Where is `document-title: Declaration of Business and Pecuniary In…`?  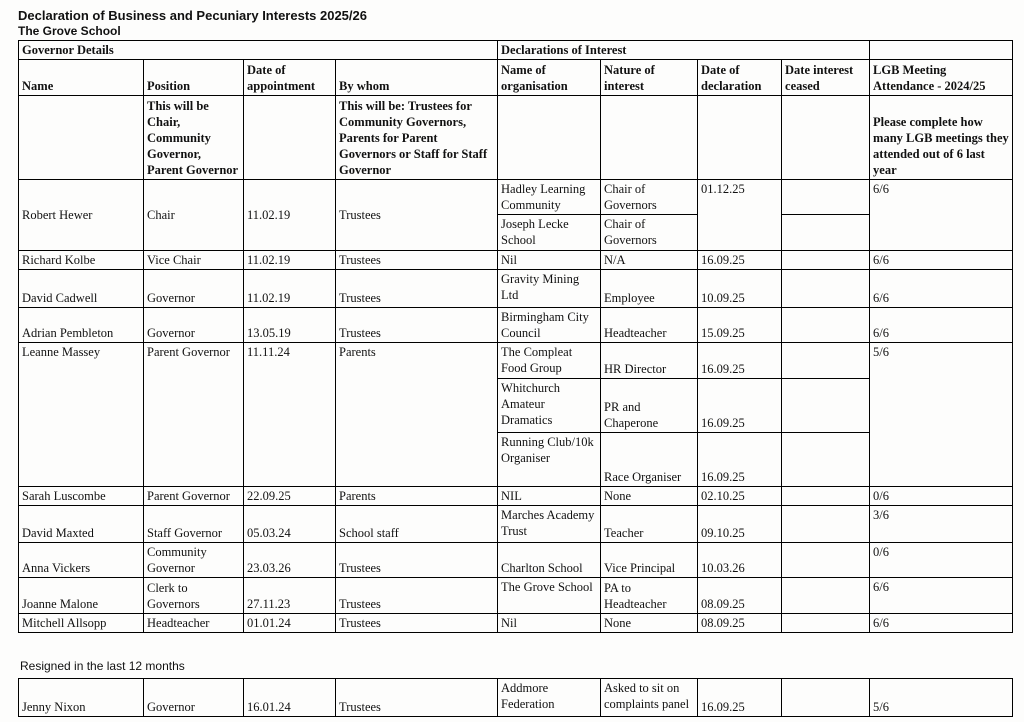
document-title: Declaration of Business and Pecuniary In… is located at coordinates (192, 15).